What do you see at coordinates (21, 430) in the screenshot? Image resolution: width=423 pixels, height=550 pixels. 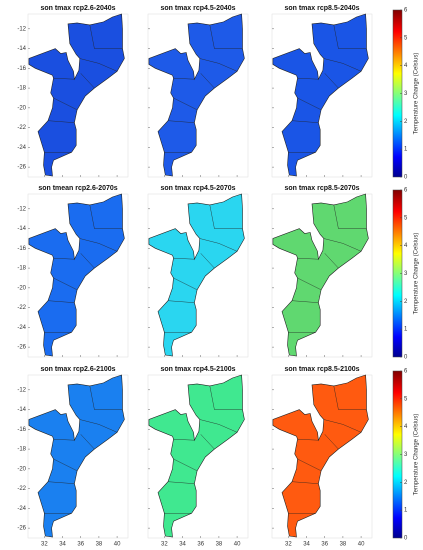 I see `y-tick-label: -16` at bounding box center [21, 430].